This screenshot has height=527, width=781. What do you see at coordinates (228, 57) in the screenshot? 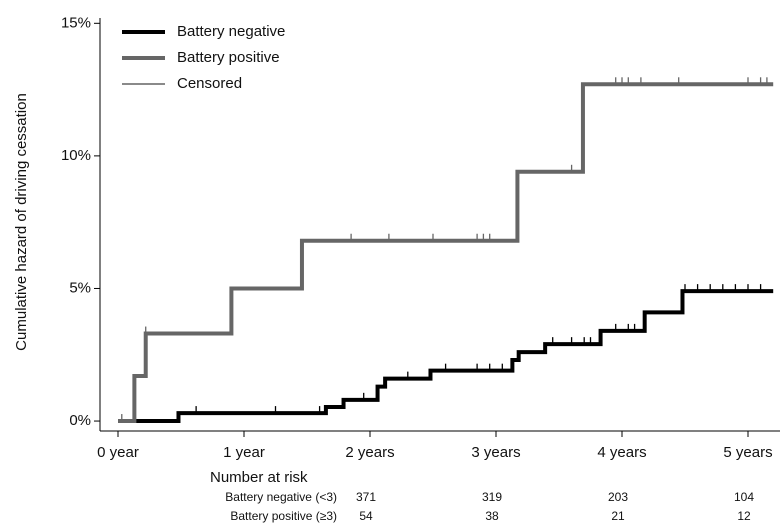
I see `legend-label: Battery positive` at bounding box center [228, 57].